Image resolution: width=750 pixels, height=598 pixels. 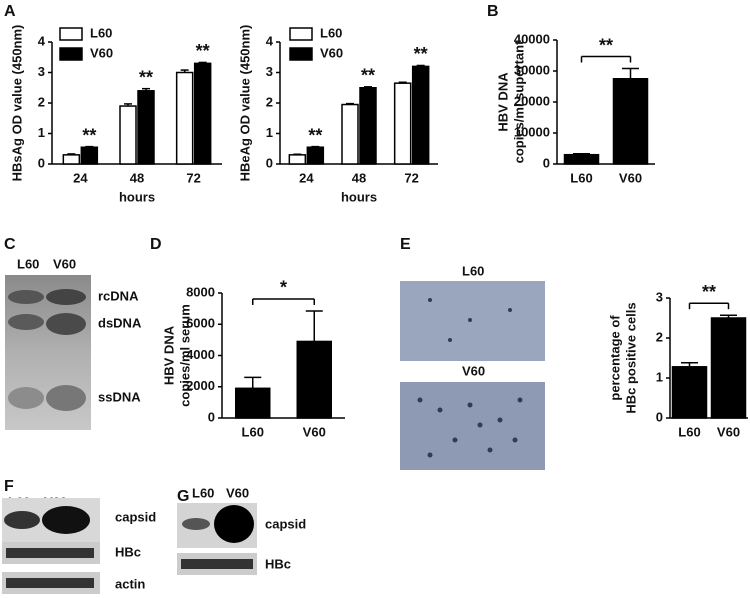 I want to click on panel-label: A, so click(x=10, y=11).